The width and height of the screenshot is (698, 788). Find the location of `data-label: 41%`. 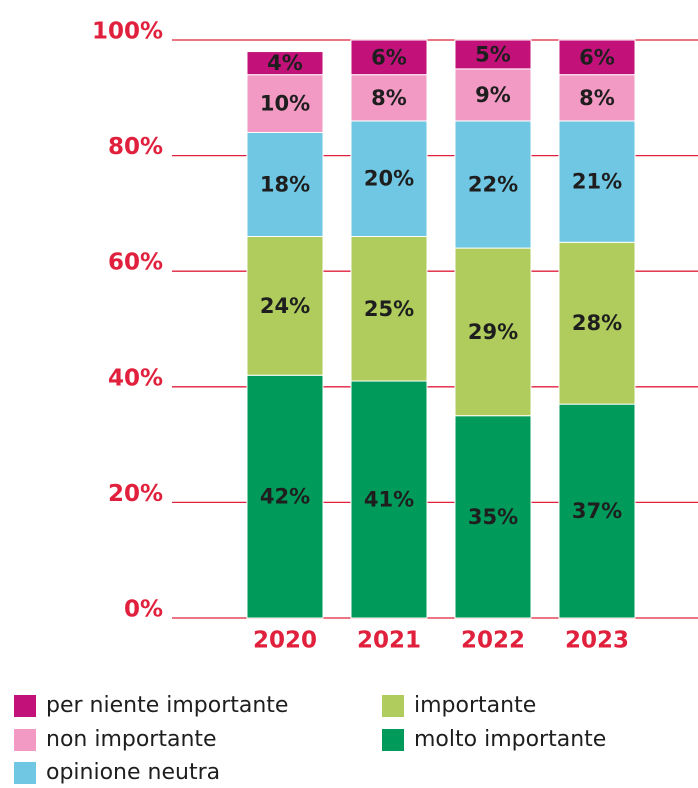

data-label: 41% is located at coordinates (389, 500).